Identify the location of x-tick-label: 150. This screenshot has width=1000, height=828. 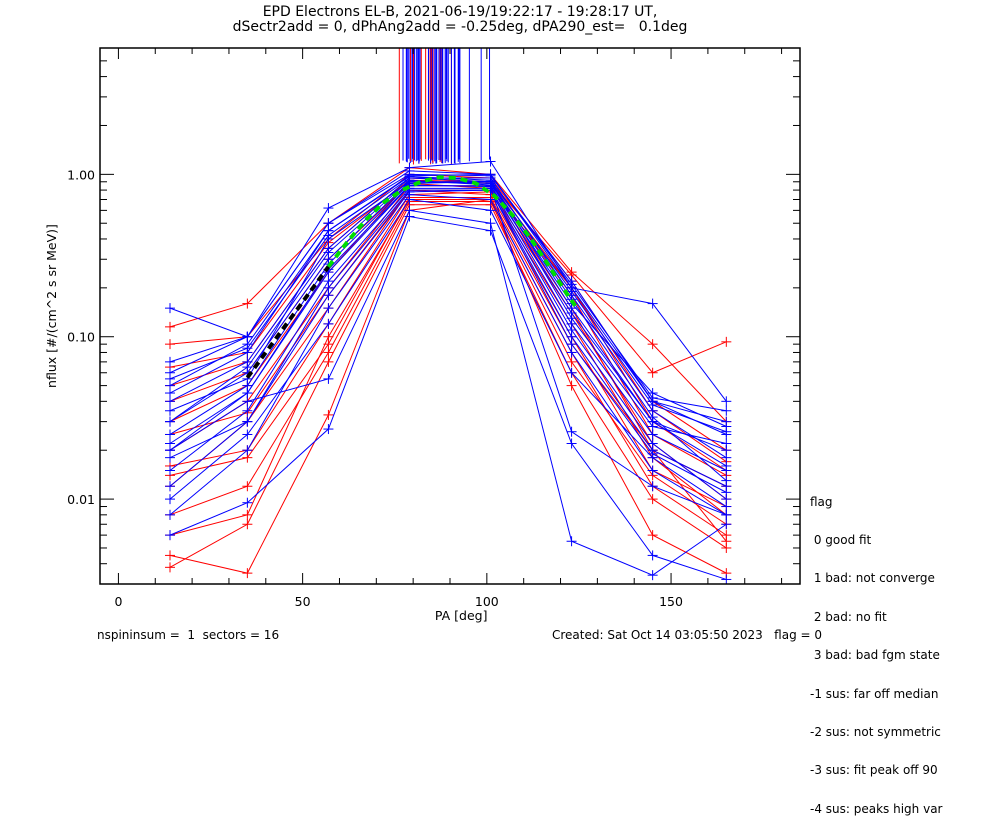
(671, 601).